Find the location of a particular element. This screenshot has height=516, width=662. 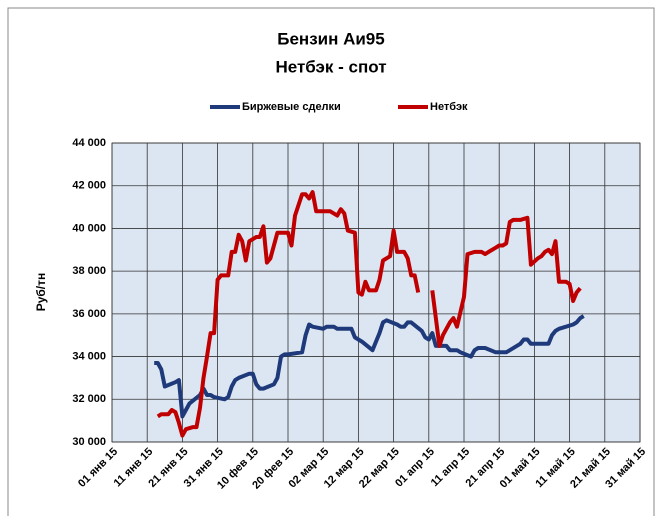

y-tick-label: 42 000 is located at coordinates (89, 186).